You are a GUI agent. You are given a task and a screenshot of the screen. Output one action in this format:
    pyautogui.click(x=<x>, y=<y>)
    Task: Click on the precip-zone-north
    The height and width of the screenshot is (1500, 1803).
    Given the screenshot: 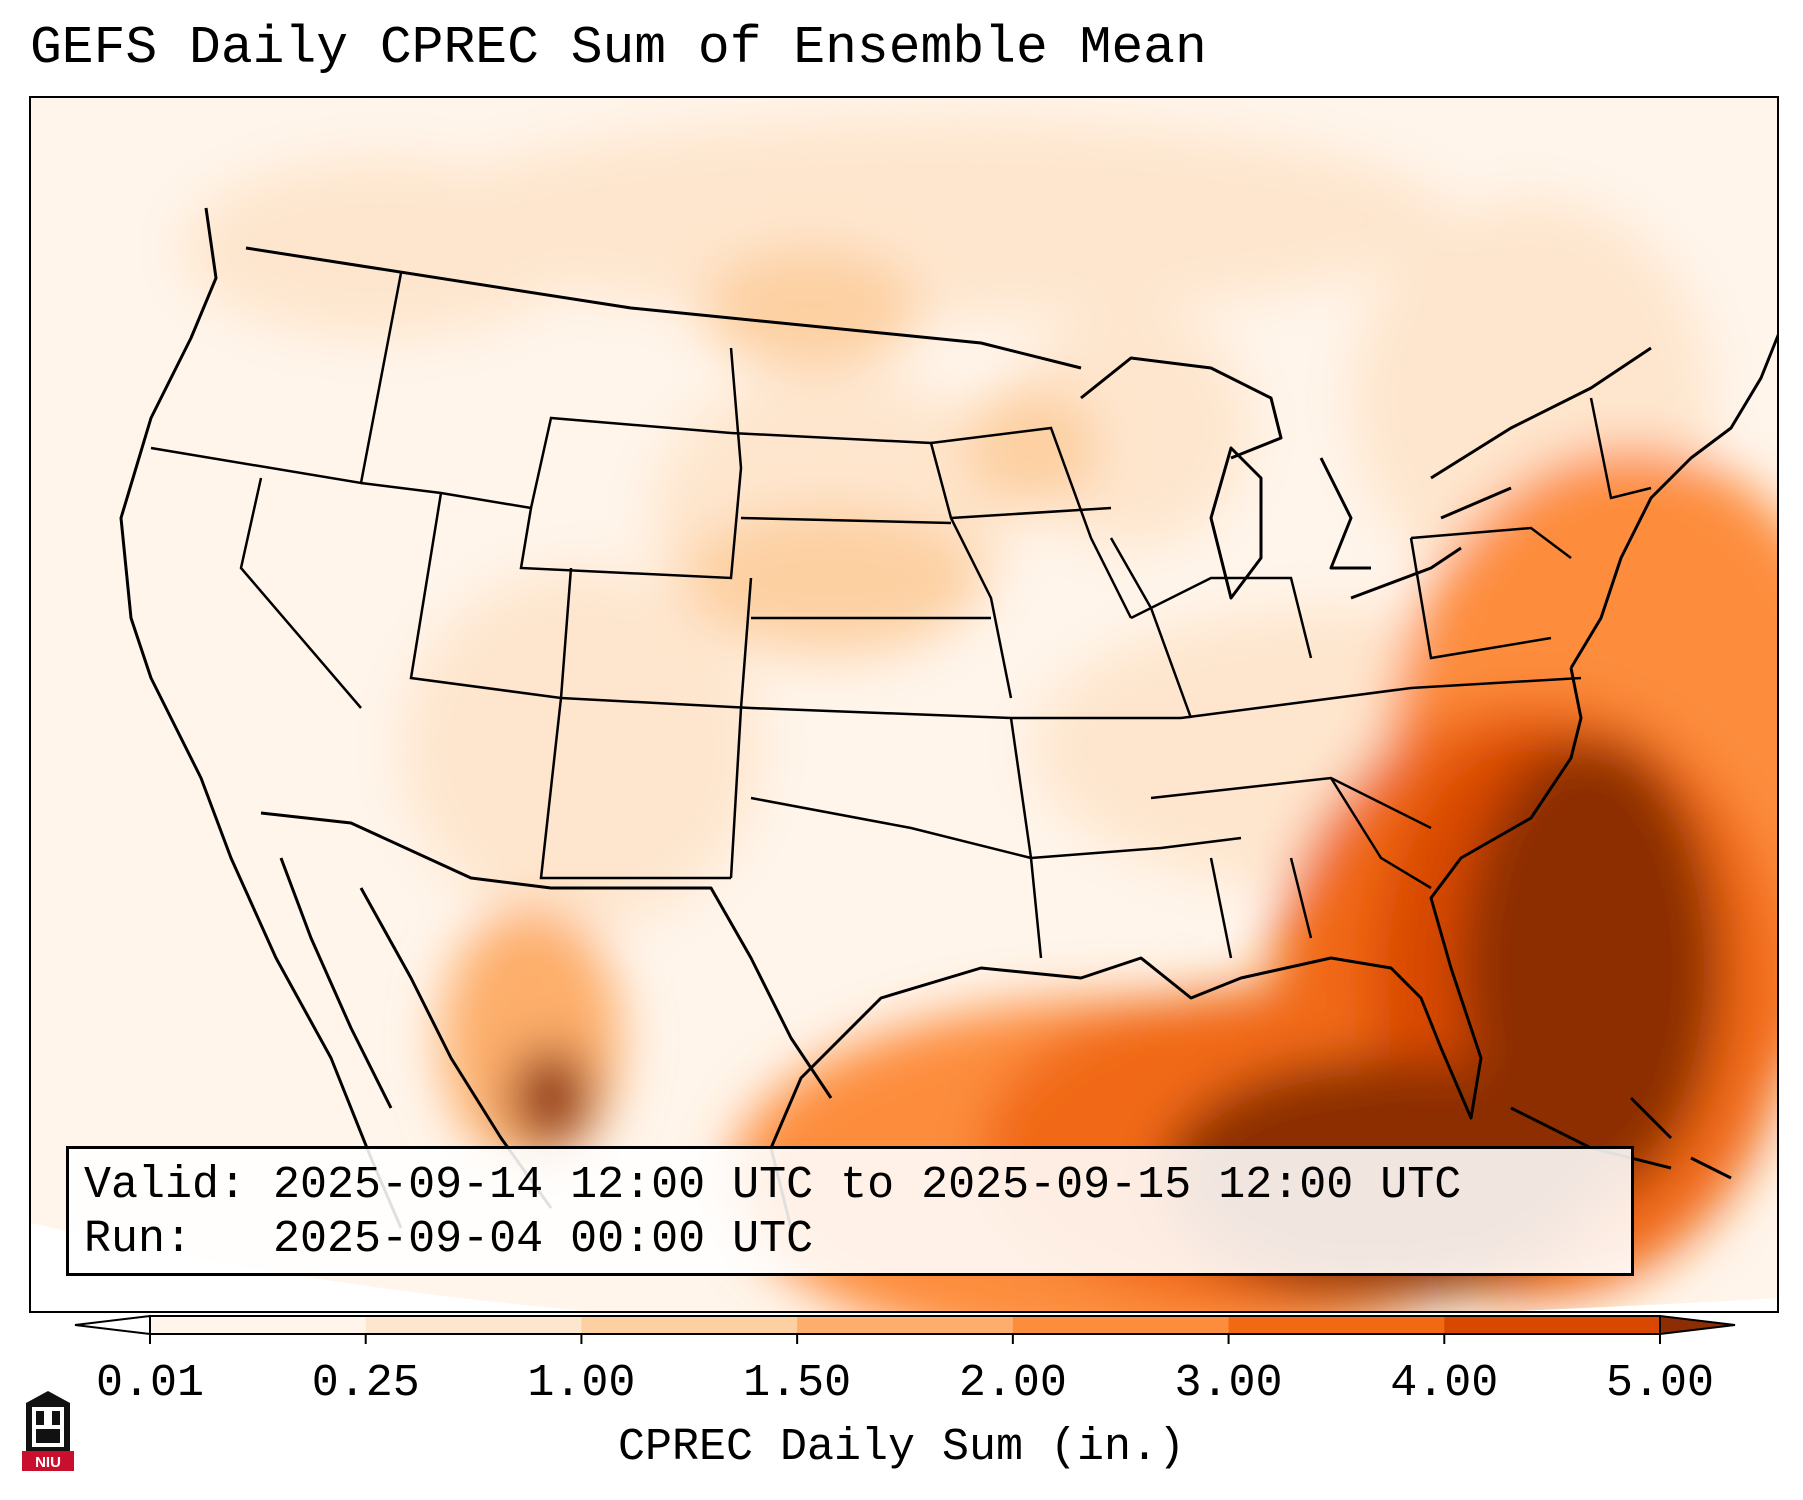 What is the action you would take?
    pyautogui.click(x=931, y=218)
    